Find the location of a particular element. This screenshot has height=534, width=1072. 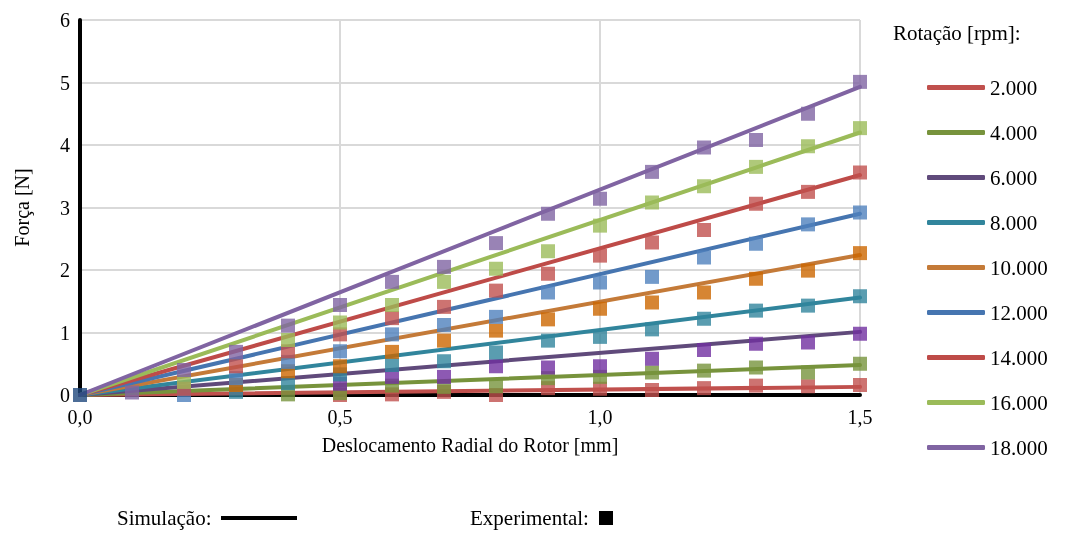

legend-label: 8.000 is located at coordinates (1014, 222).